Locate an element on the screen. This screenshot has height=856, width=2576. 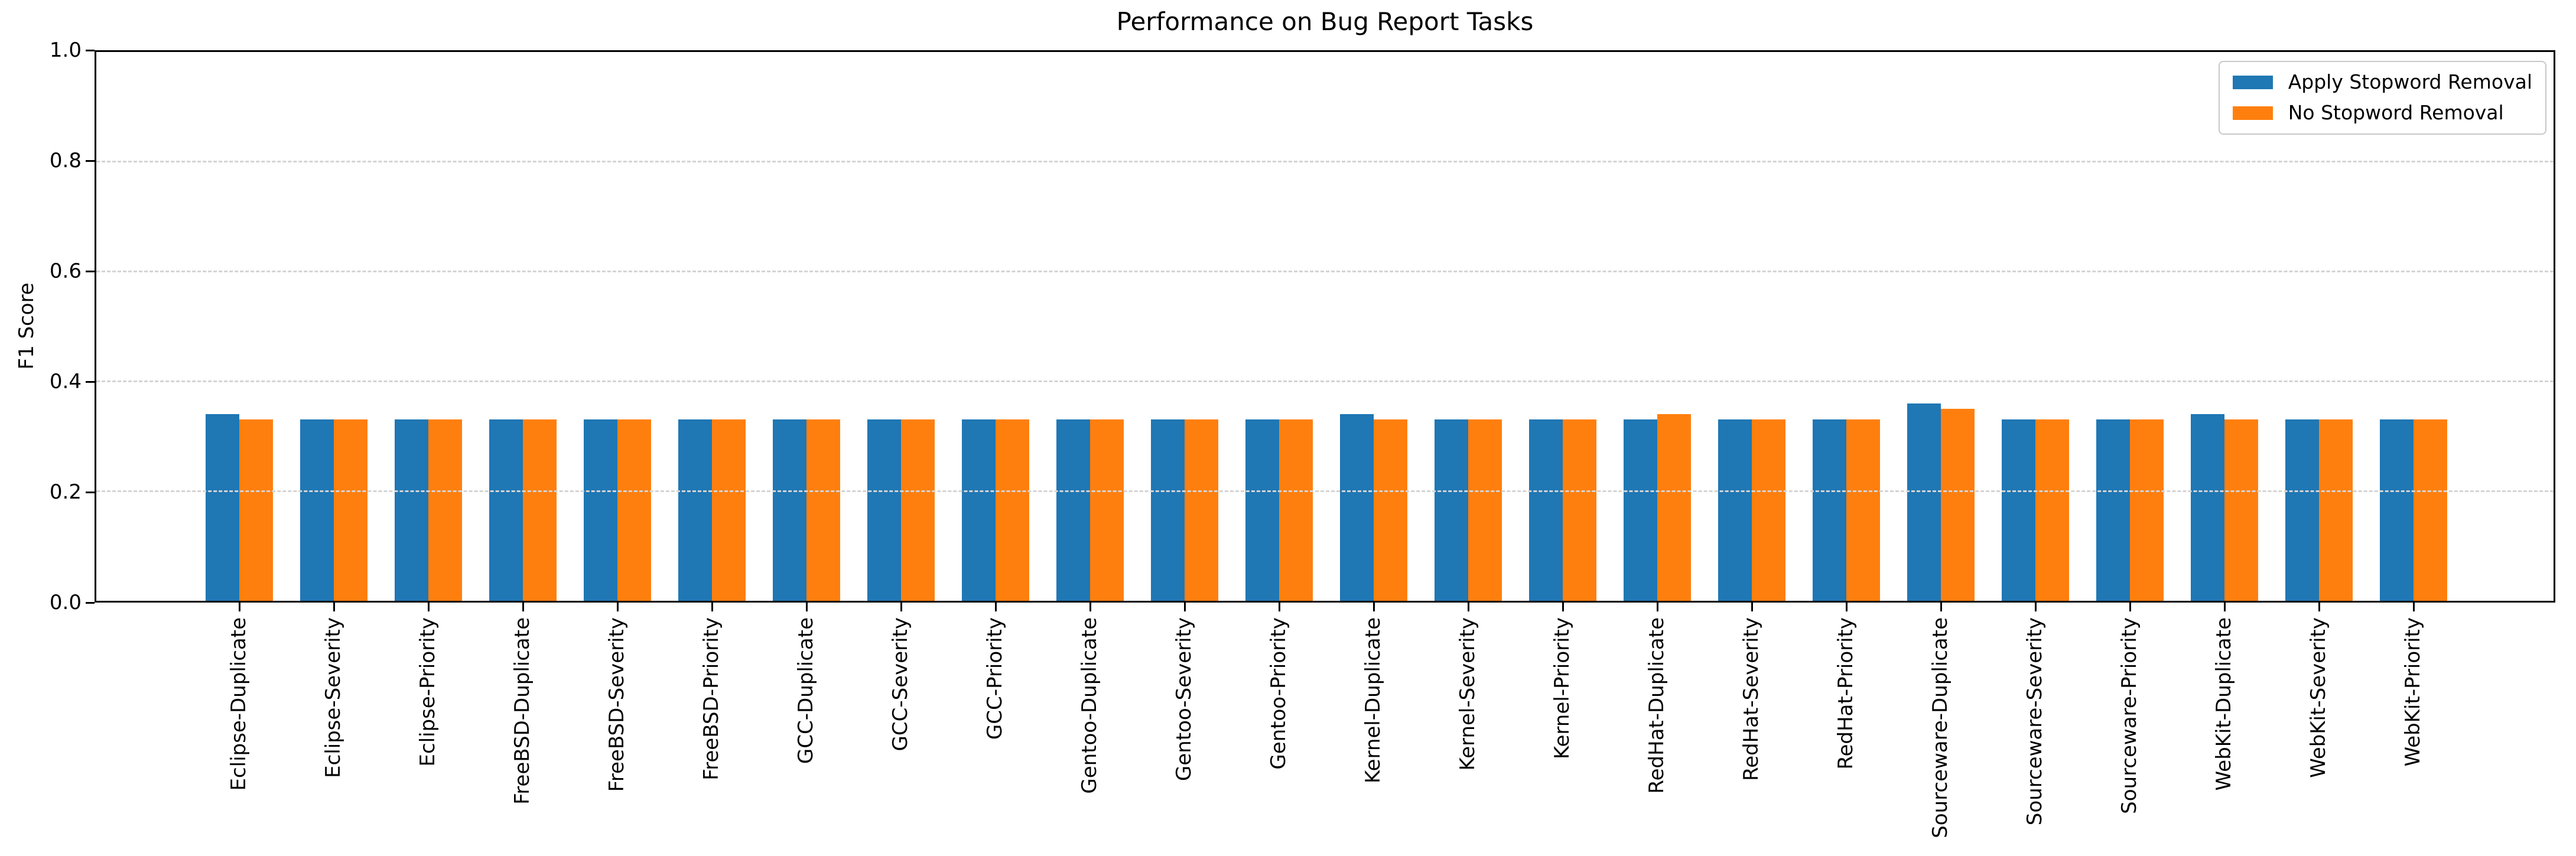
x-tick-label: Eclipse-Severity is located at coordinates (333, 697).